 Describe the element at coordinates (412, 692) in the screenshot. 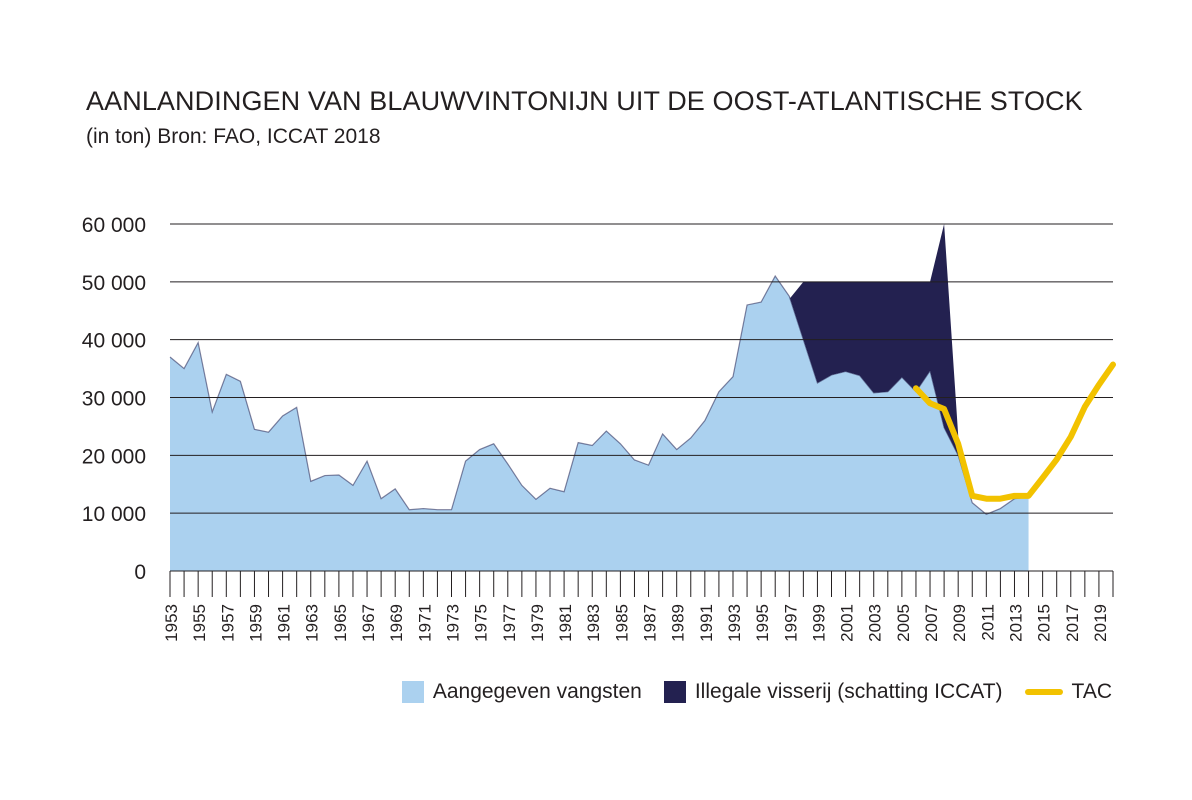

I see `legend-swatch-reported` at that location.